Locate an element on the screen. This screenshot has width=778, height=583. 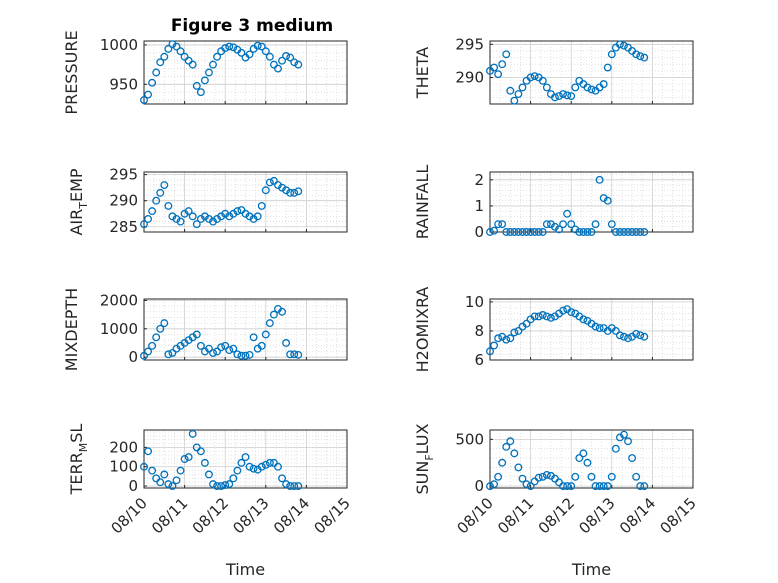
subplot-rainfall: 0 1 2 RAINFALL is located at coordinates (553, 203).